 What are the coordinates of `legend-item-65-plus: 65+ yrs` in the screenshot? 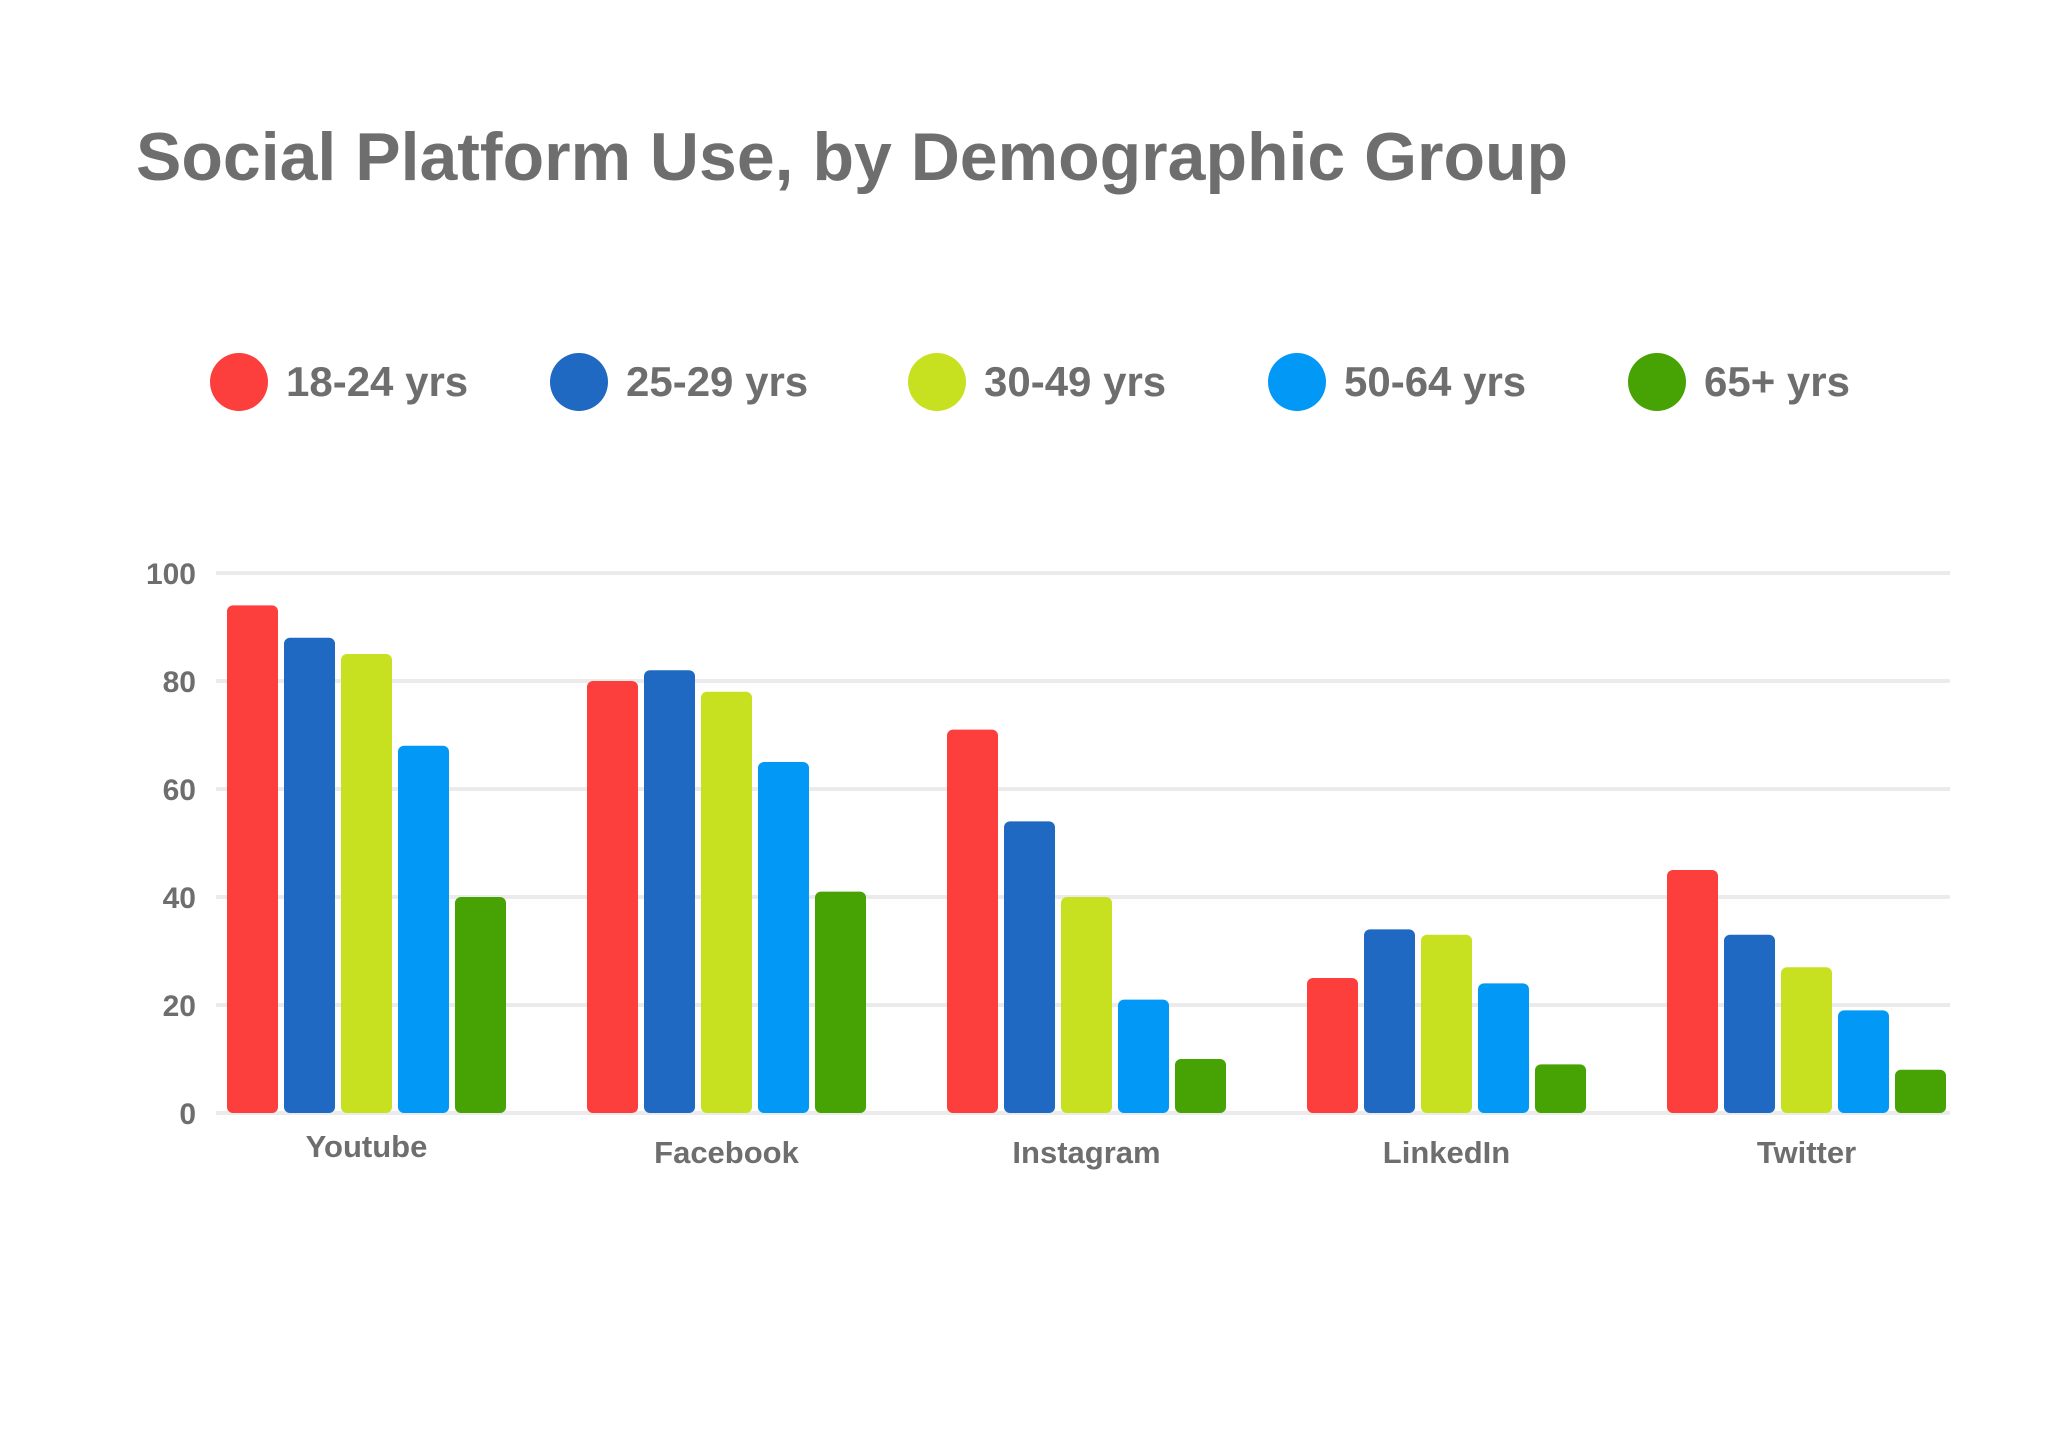 It's located at (1739, 382).